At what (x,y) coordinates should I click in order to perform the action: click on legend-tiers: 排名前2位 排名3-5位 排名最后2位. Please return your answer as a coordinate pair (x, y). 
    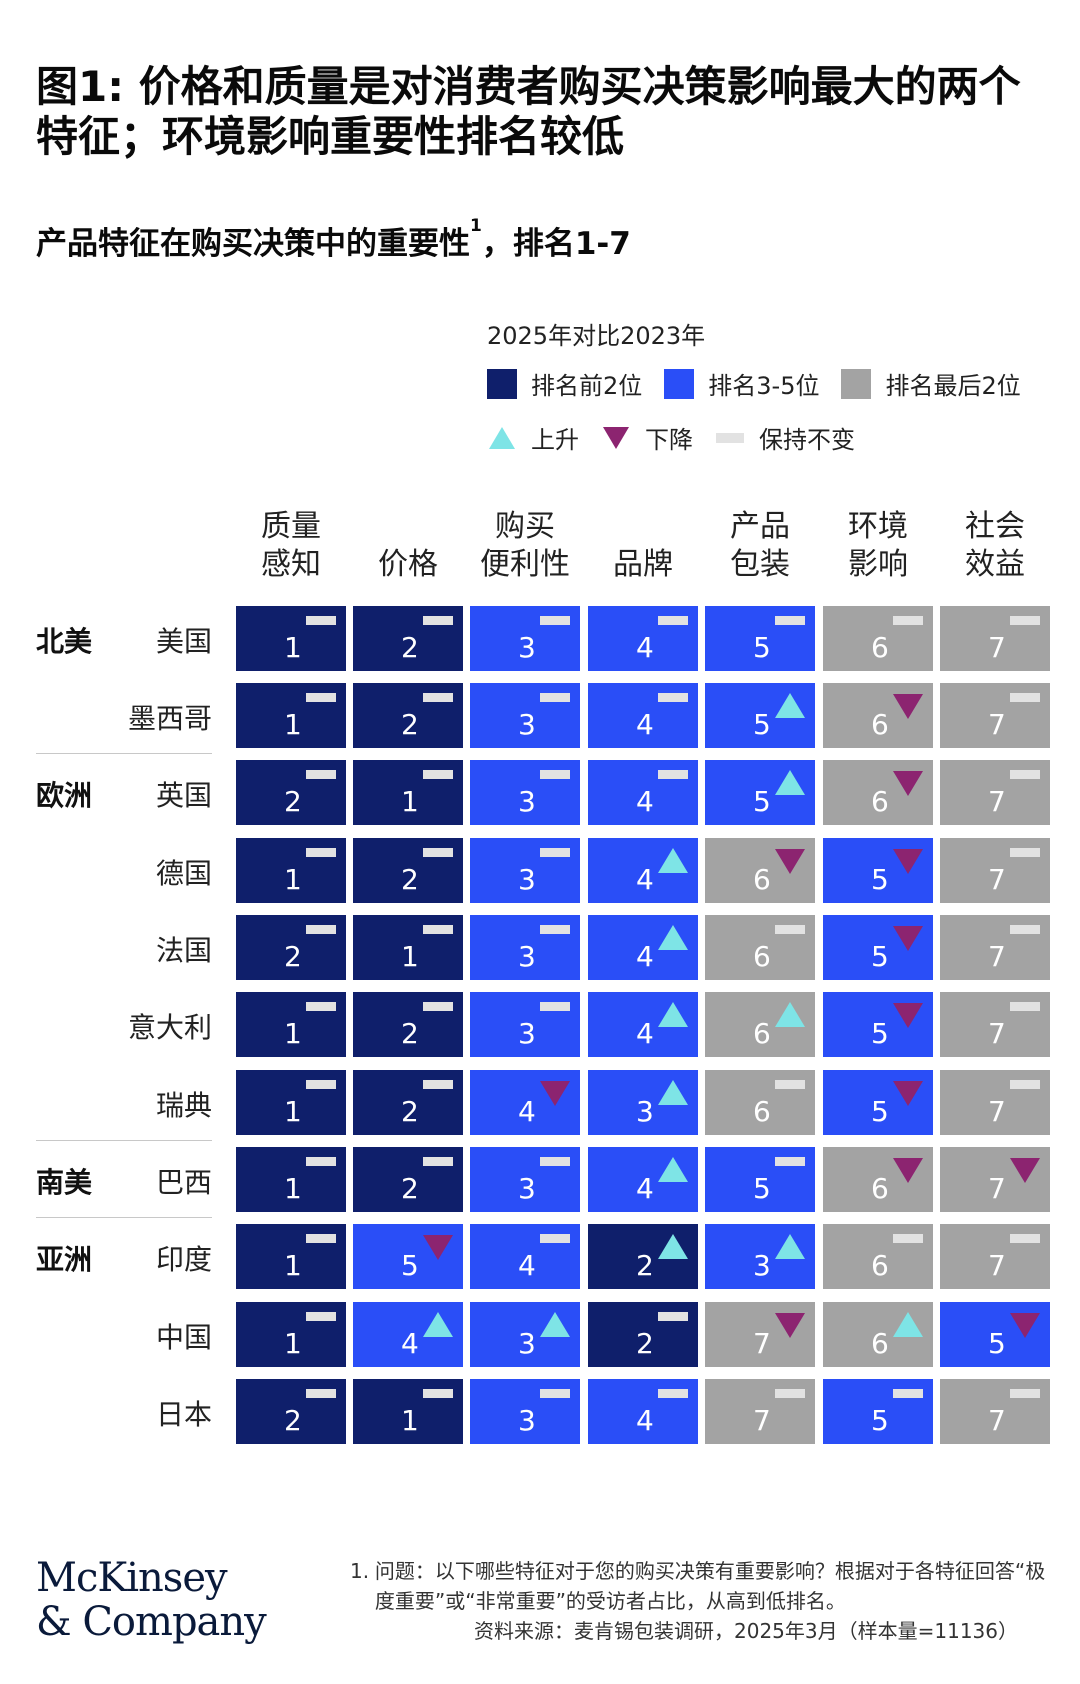
    Looking at the image, I should click on (765, 383).